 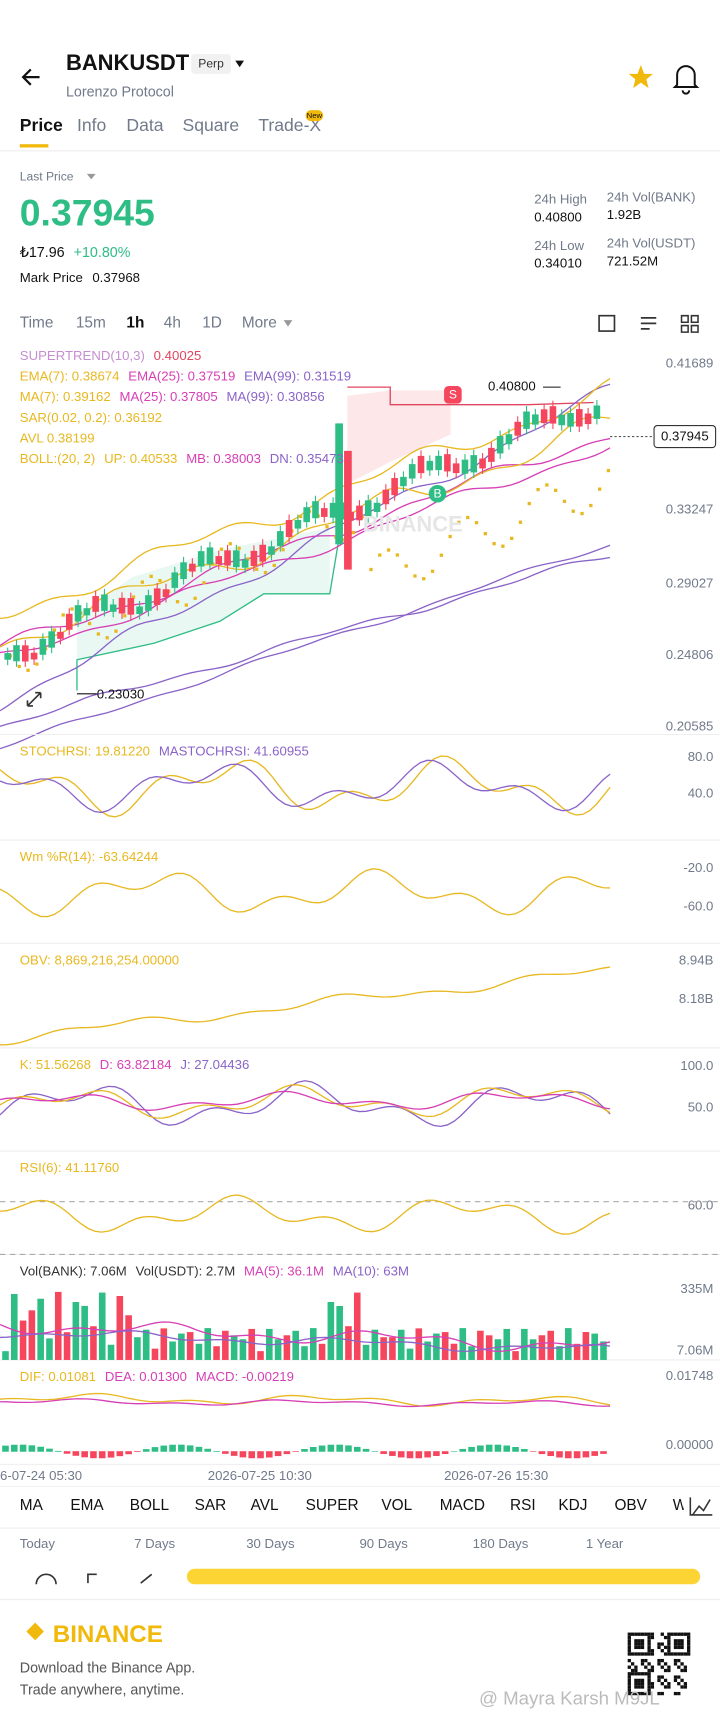 I want to click on stat-label: 24h Low, so click(x=559, y=245).